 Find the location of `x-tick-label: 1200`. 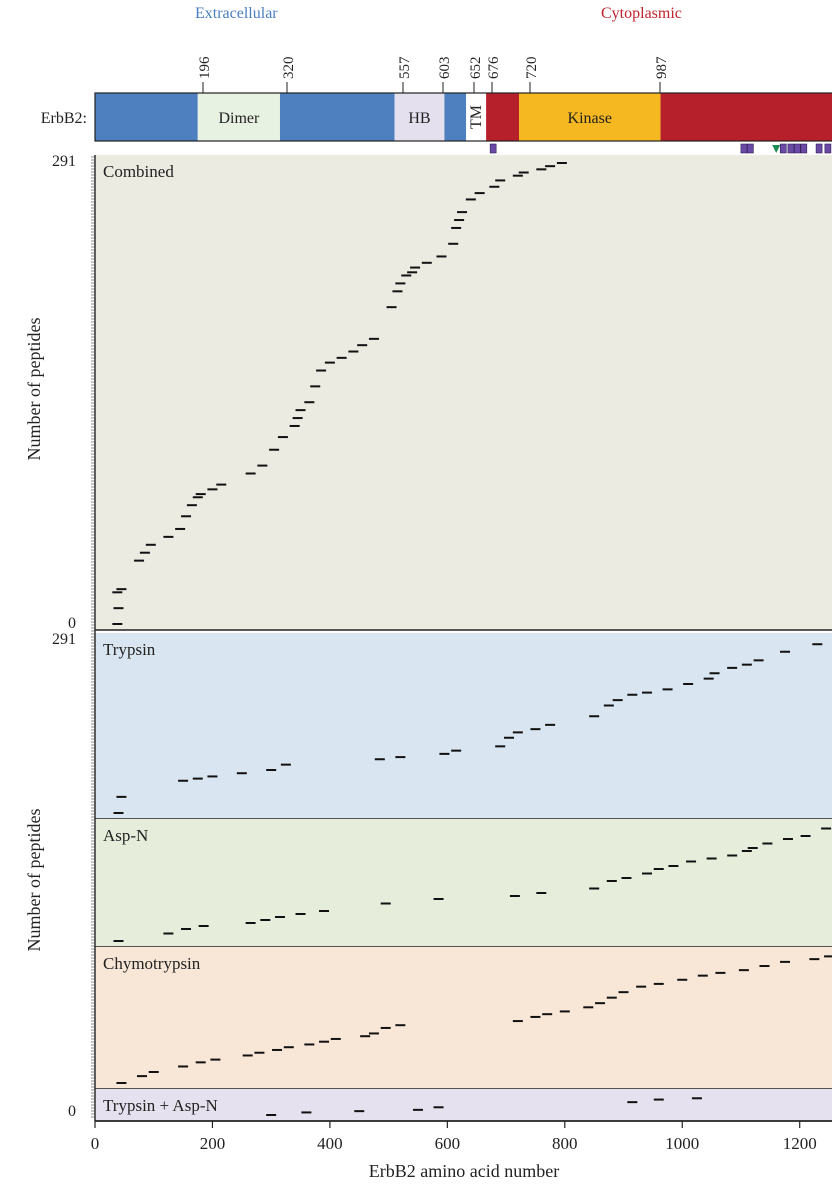

x-tick-label: 1200 is located at coordinates (800, 1143).